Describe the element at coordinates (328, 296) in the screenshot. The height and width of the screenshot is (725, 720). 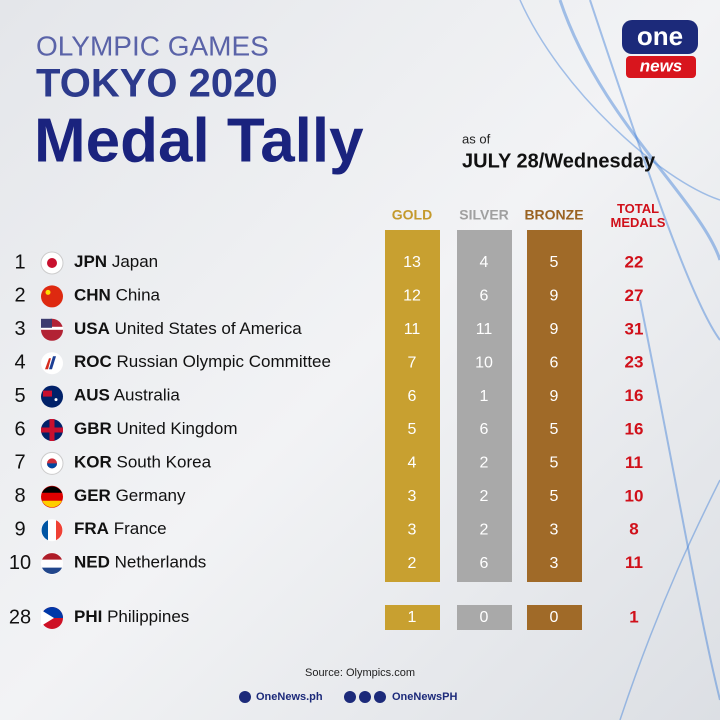
I see `table-row: 2 CHN China 12 6 9 27` at that location.